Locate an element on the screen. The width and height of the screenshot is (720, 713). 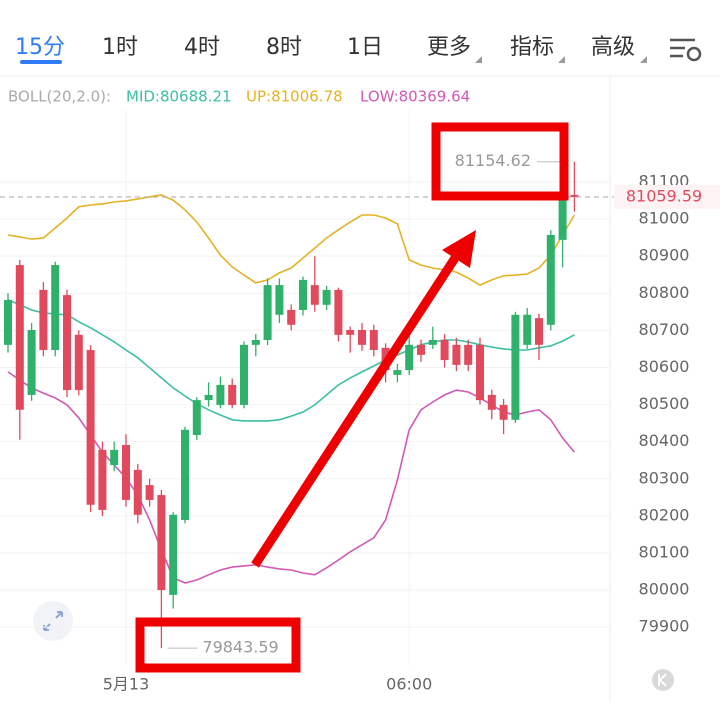
last-price-label: 81059.59 is located at coordinates (664, 195).